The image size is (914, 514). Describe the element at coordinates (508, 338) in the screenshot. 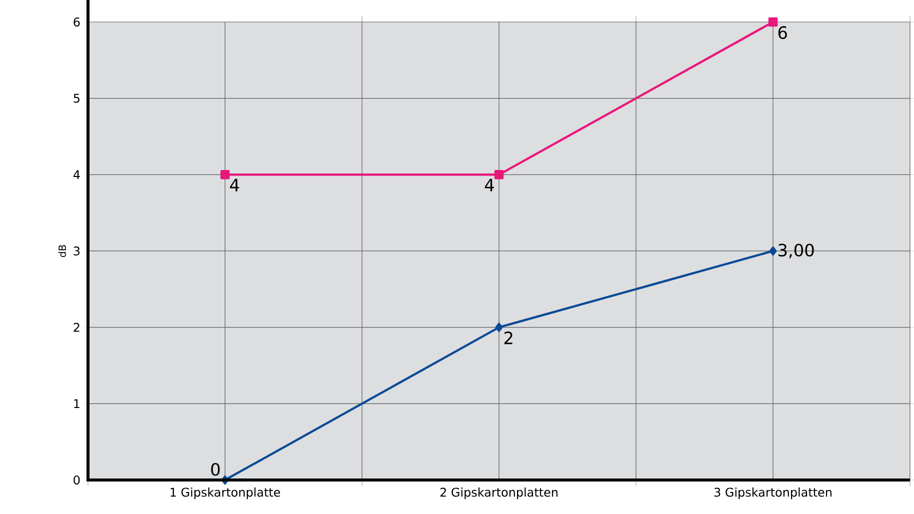

I see `data-label: 2` at that location.